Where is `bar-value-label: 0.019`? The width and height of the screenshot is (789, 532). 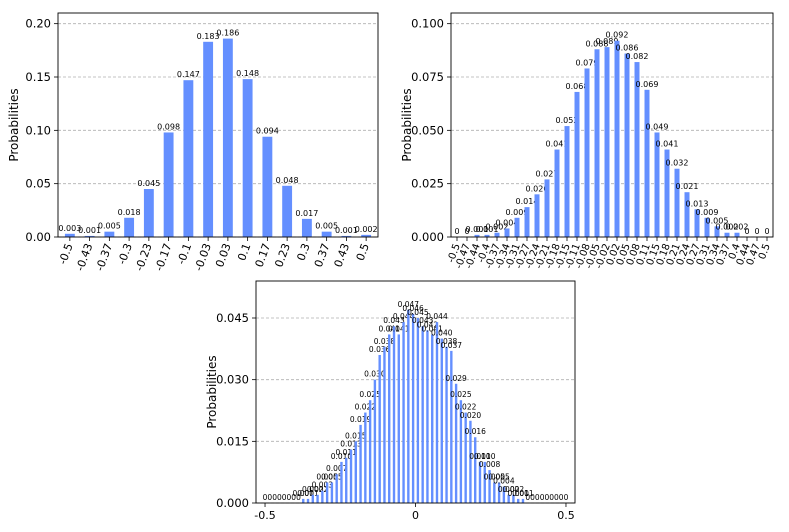 bar-value-label: 0.019 is located at coordinates (361, 419).